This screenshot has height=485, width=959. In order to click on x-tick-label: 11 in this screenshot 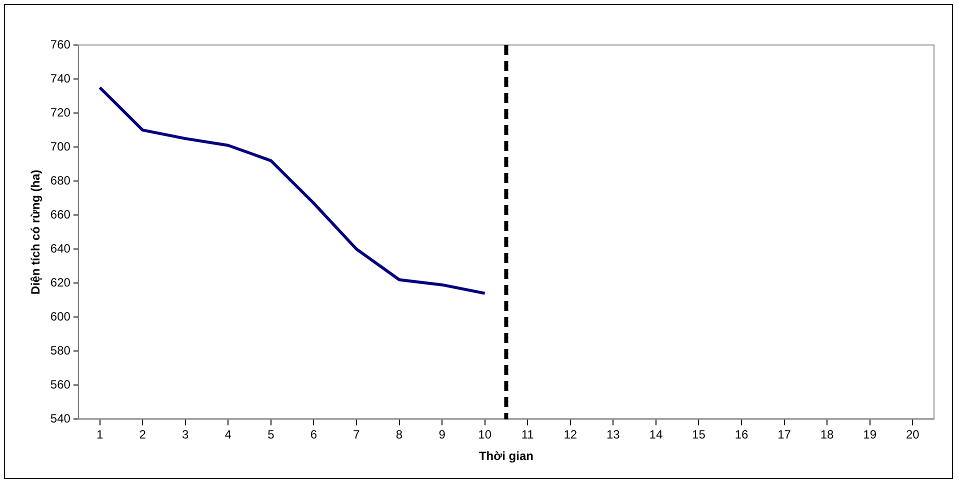, I will do `click(527, 435)`.